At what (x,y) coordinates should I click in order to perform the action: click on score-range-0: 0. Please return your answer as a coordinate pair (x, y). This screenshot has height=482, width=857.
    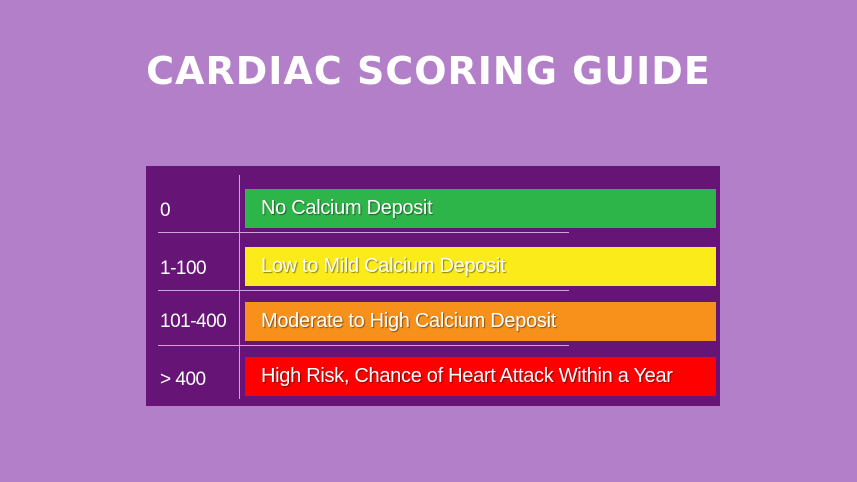
    Looking at the image, I should click on (165, 210).